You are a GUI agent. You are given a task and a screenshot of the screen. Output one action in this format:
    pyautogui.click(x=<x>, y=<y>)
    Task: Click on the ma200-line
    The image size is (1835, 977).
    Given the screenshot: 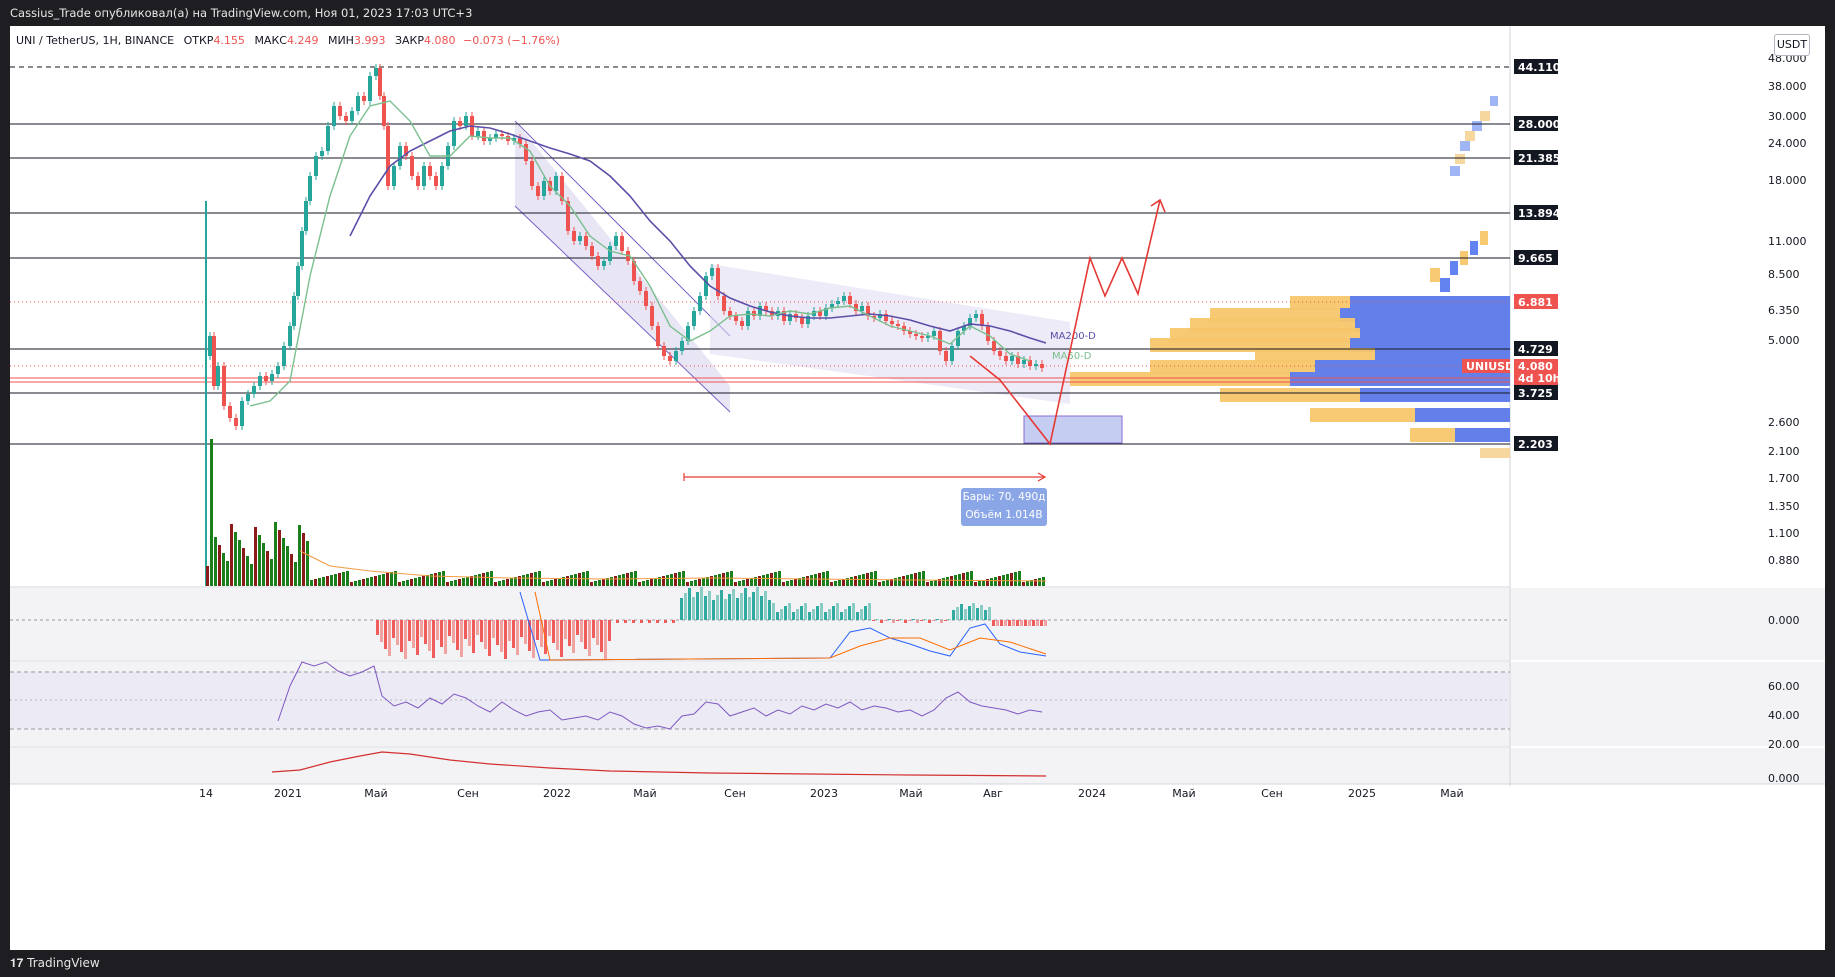 What is the action you would take?
    pyautogui.click(x=698, y=234)
    